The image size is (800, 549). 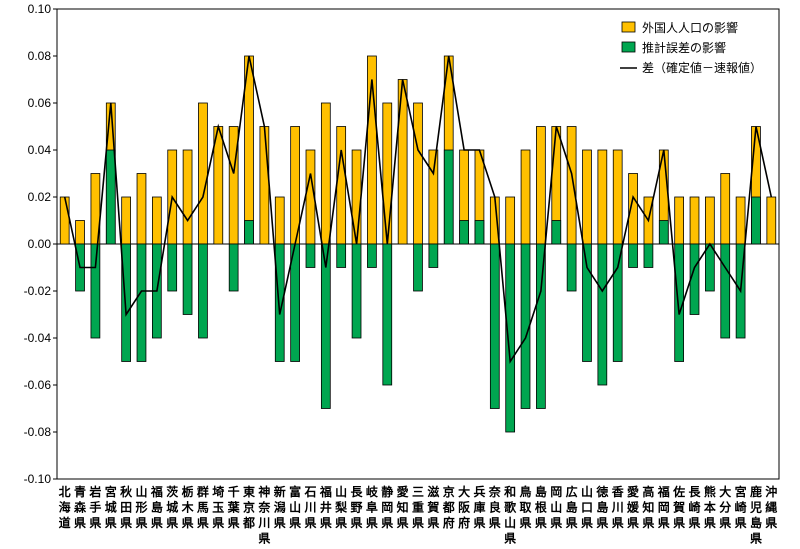 What do you see at coordinates (38, 385) in the screenshot?
I see `y-tick-label: -0.06` at bounding box center [38, 385].